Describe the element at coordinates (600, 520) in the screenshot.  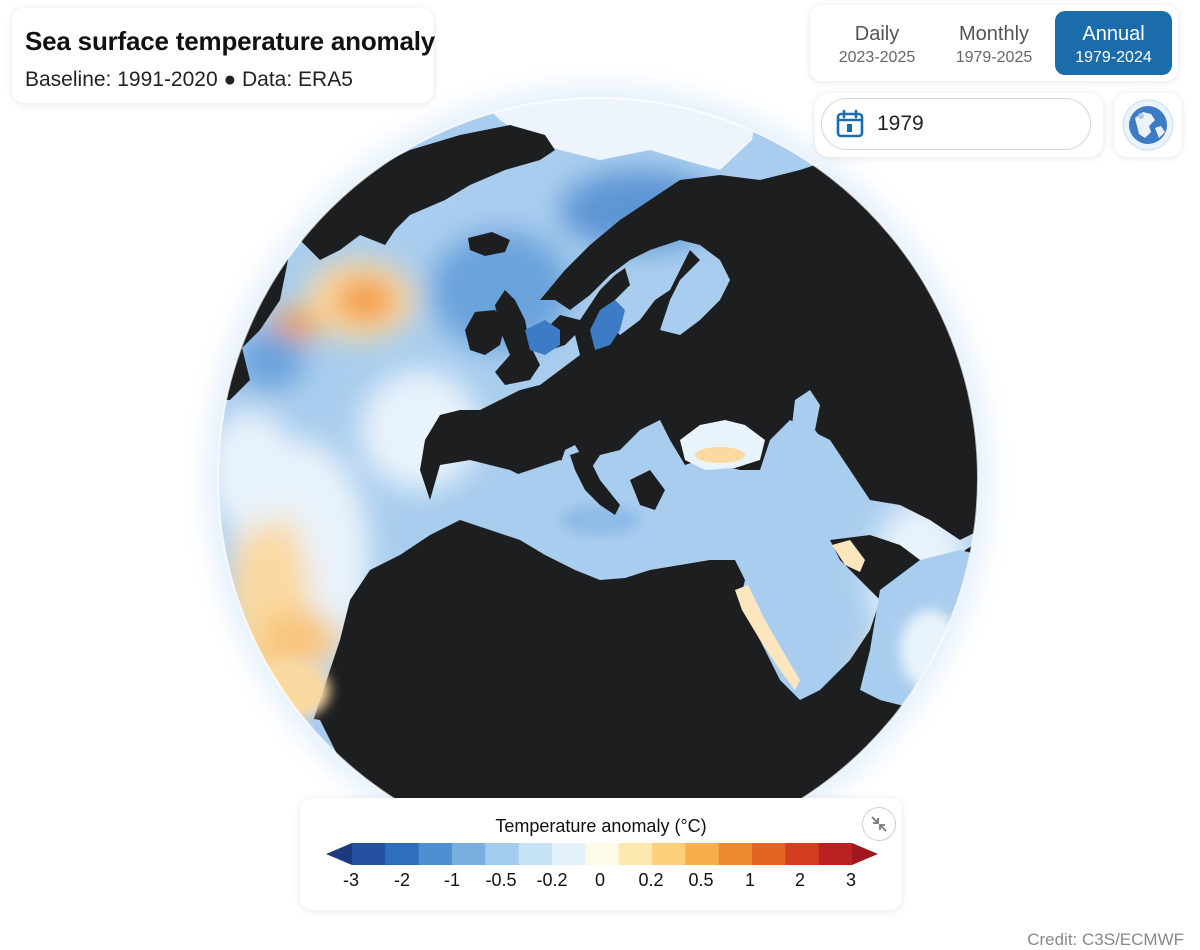
I see `sea-mediterranean-shade` at that location.